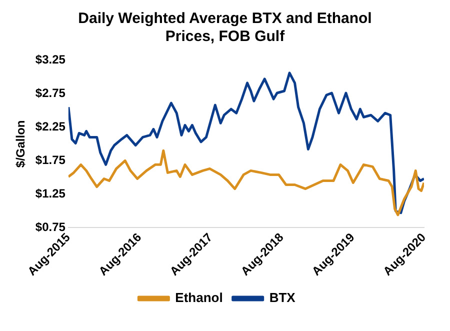 The height and width of the screenshot is (331, 450). What do you see at coordinates (50, 59) in the screenshot?
I see `y-tick-label: $3.25` at bounding box center [50, 59].